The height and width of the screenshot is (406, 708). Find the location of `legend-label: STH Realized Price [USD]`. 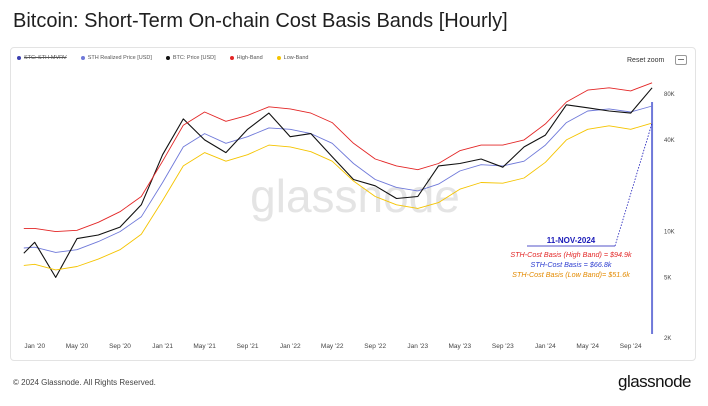

legend-label: STH Realized Price [USD] is located at coordinates (119, 58).